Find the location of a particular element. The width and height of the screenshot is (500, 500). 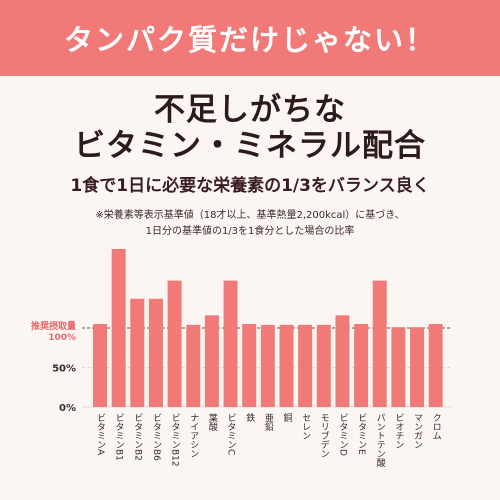

heading-line-2: ビタミン・ミネラル配合 is located at coordinates (250, 146).